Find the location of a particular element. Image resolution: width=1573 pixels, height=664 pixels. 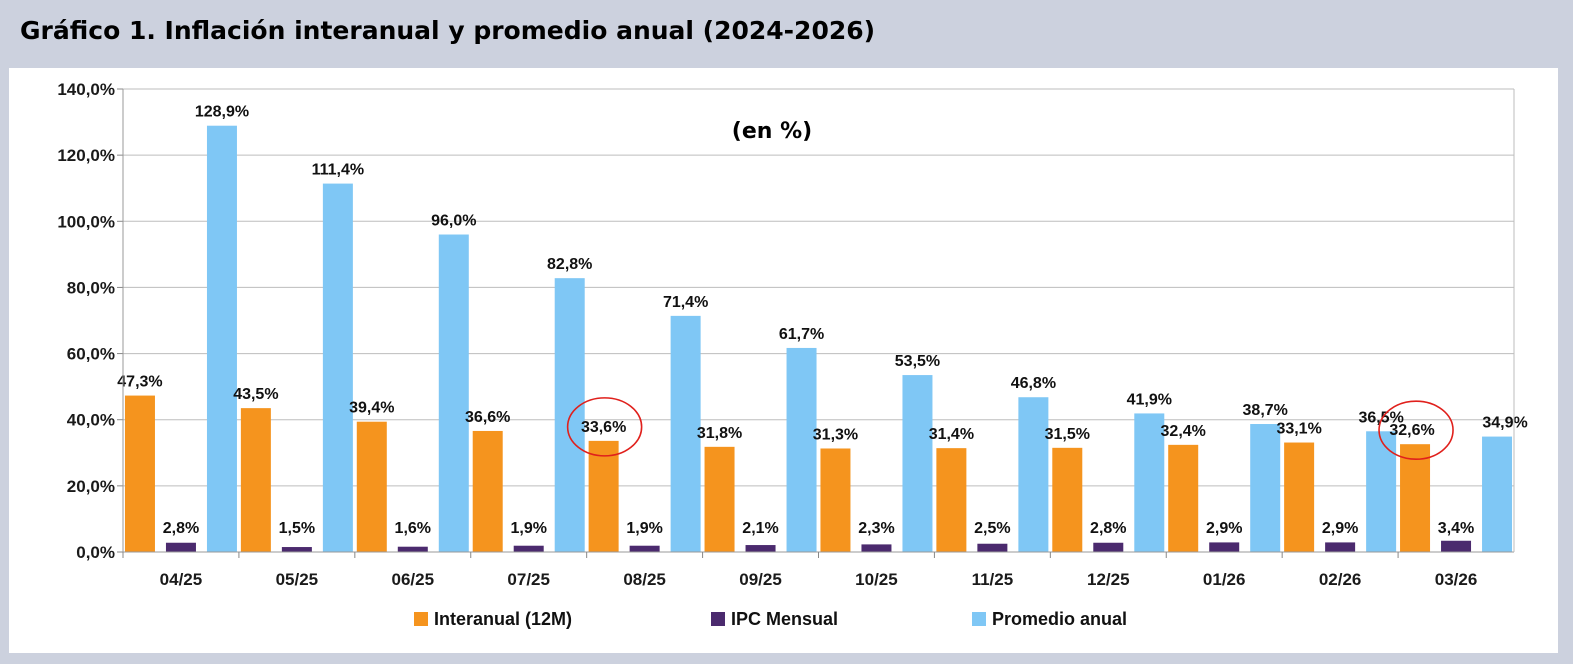

y-tick-label: 0,0% is located at coordinates (95, 552).